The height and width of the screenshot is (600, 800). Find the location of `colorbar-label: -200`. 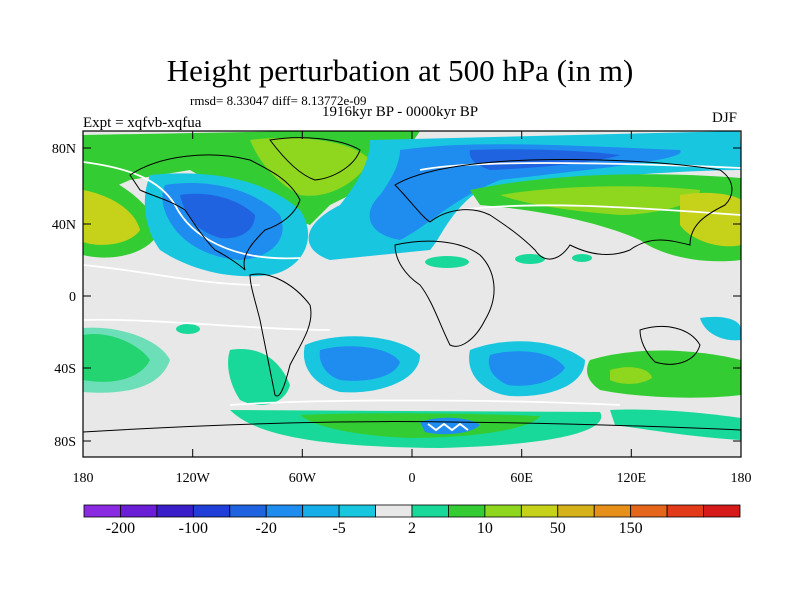

colorbar-label: -200 is located at coordinates (120, 528).